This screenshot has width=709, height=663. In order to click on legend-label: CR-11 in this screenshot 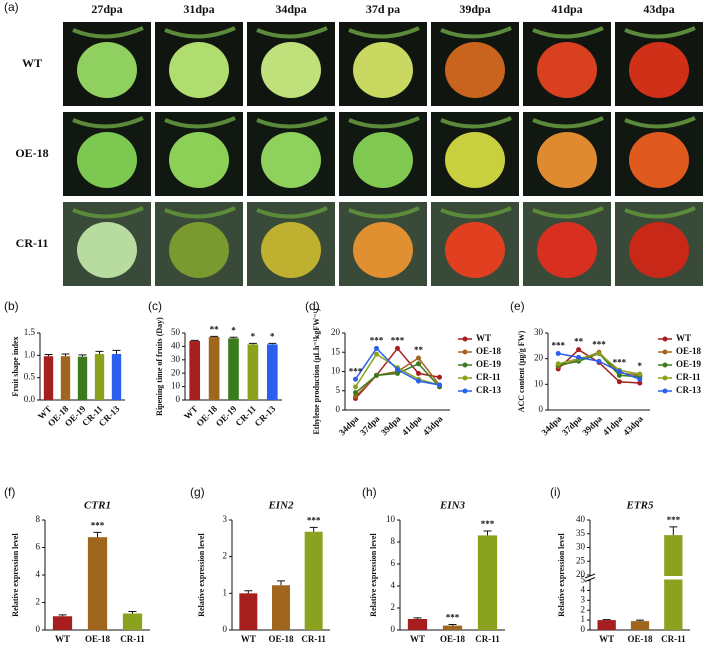, I will do `click(488, 377)`.